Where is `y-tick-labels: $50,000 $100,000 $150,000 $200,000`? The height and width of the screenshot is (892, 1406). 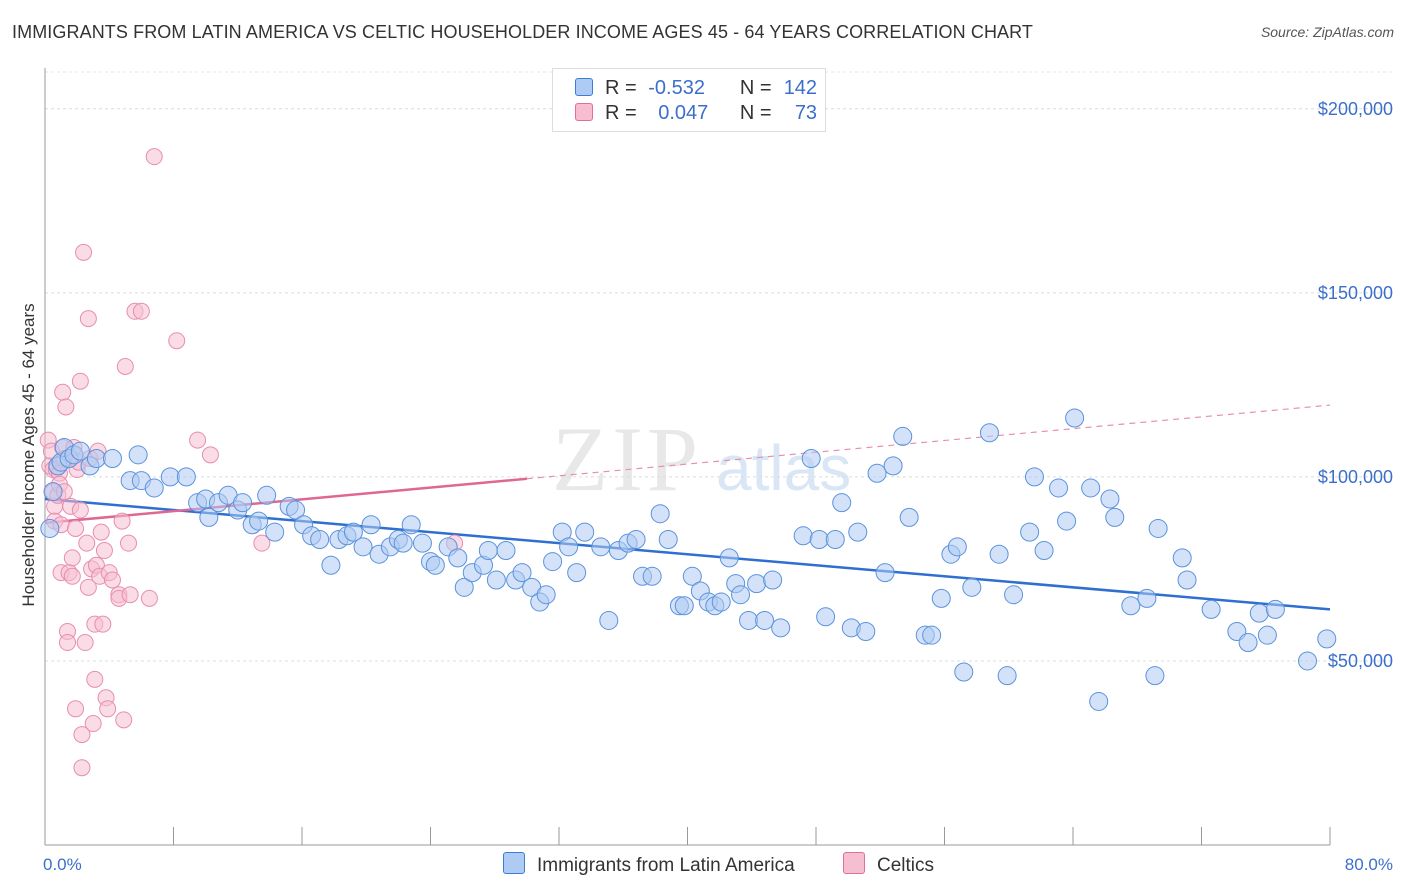 y-tick-labels: $50,000 $100,000 $150,000 $200,000 is located at coordinates (1355, 385).